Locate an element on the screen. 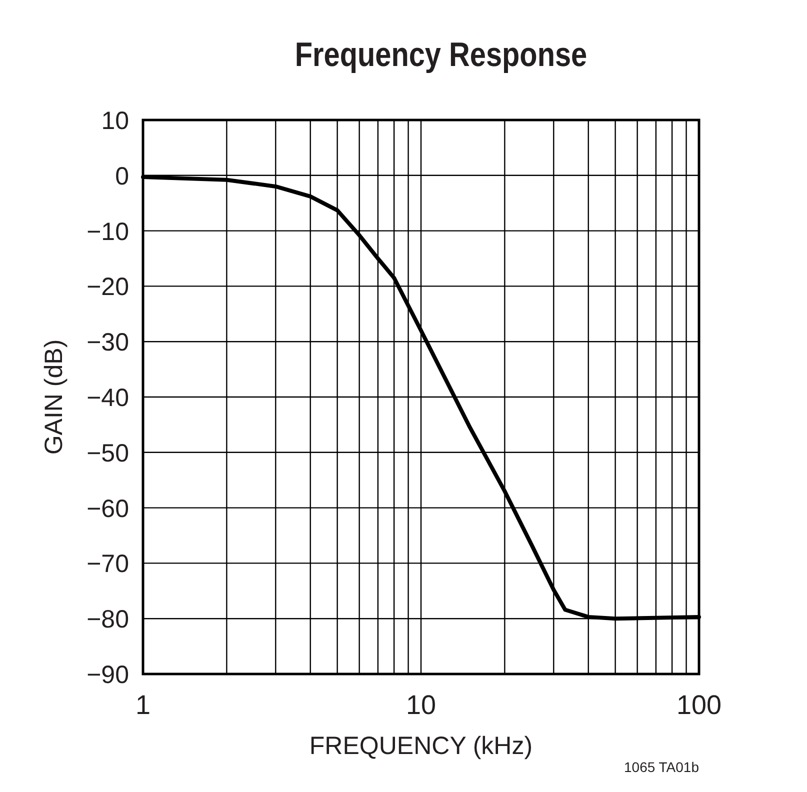 The width and height of the screenshot is (807, 792). y-tick-label: −80 is located at coordinates (107, 620).